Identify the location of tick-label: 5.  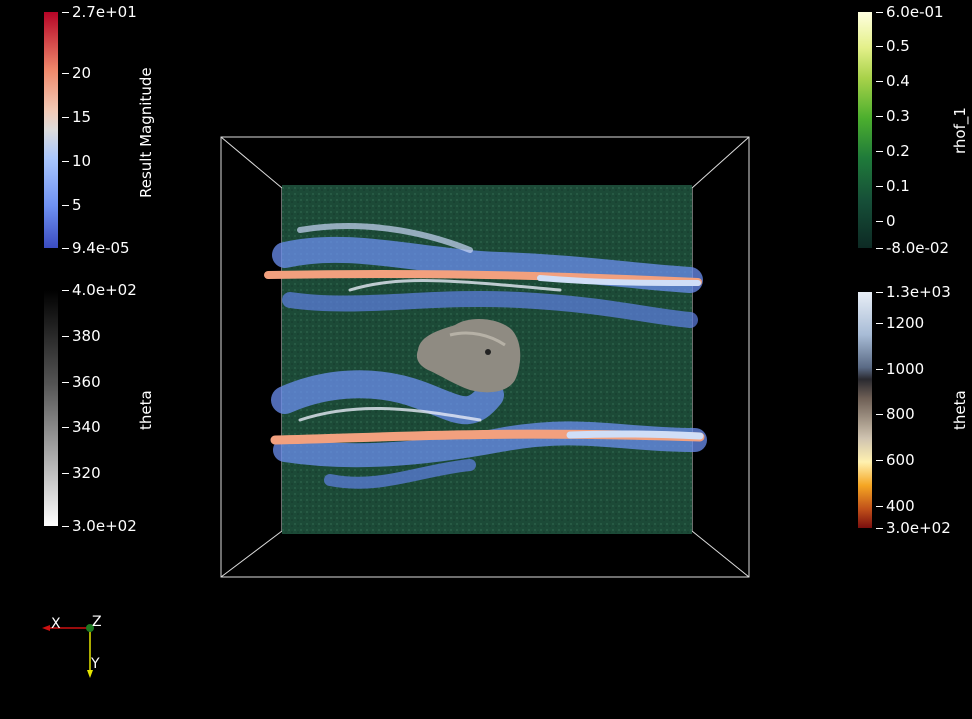
(72, 205).